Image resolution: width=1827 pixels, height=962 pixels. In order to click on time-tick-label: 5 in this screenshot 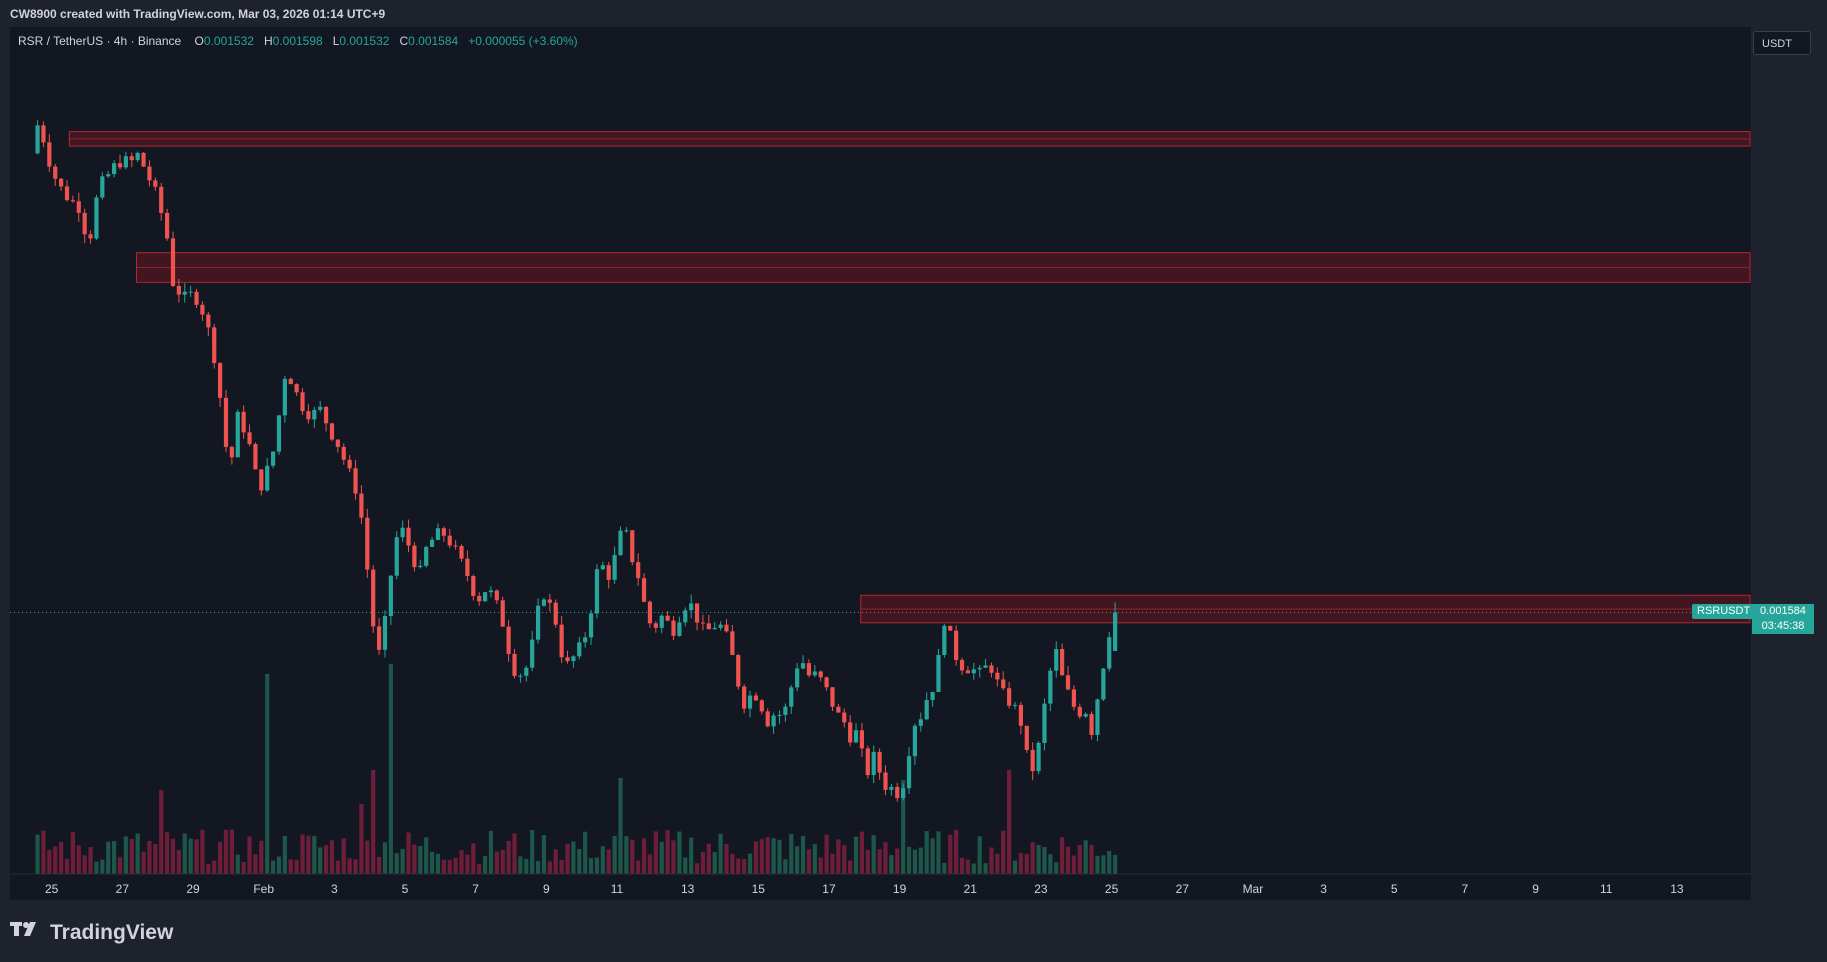, I will do `click(405, 889)`.